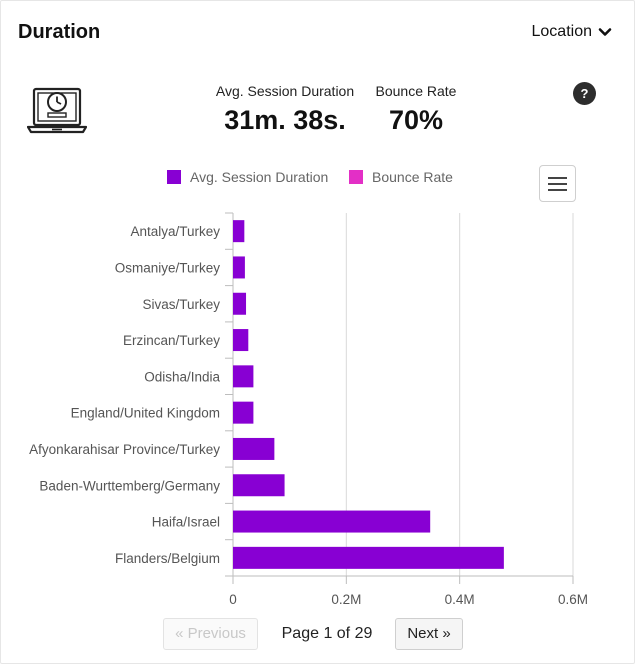 The height and width of the screenshot is (664, 635). What do you see at coordinates (412, 177) in the screenshot?
I see `legend-label: Bounce Rate` at bounding box center [412, 177].